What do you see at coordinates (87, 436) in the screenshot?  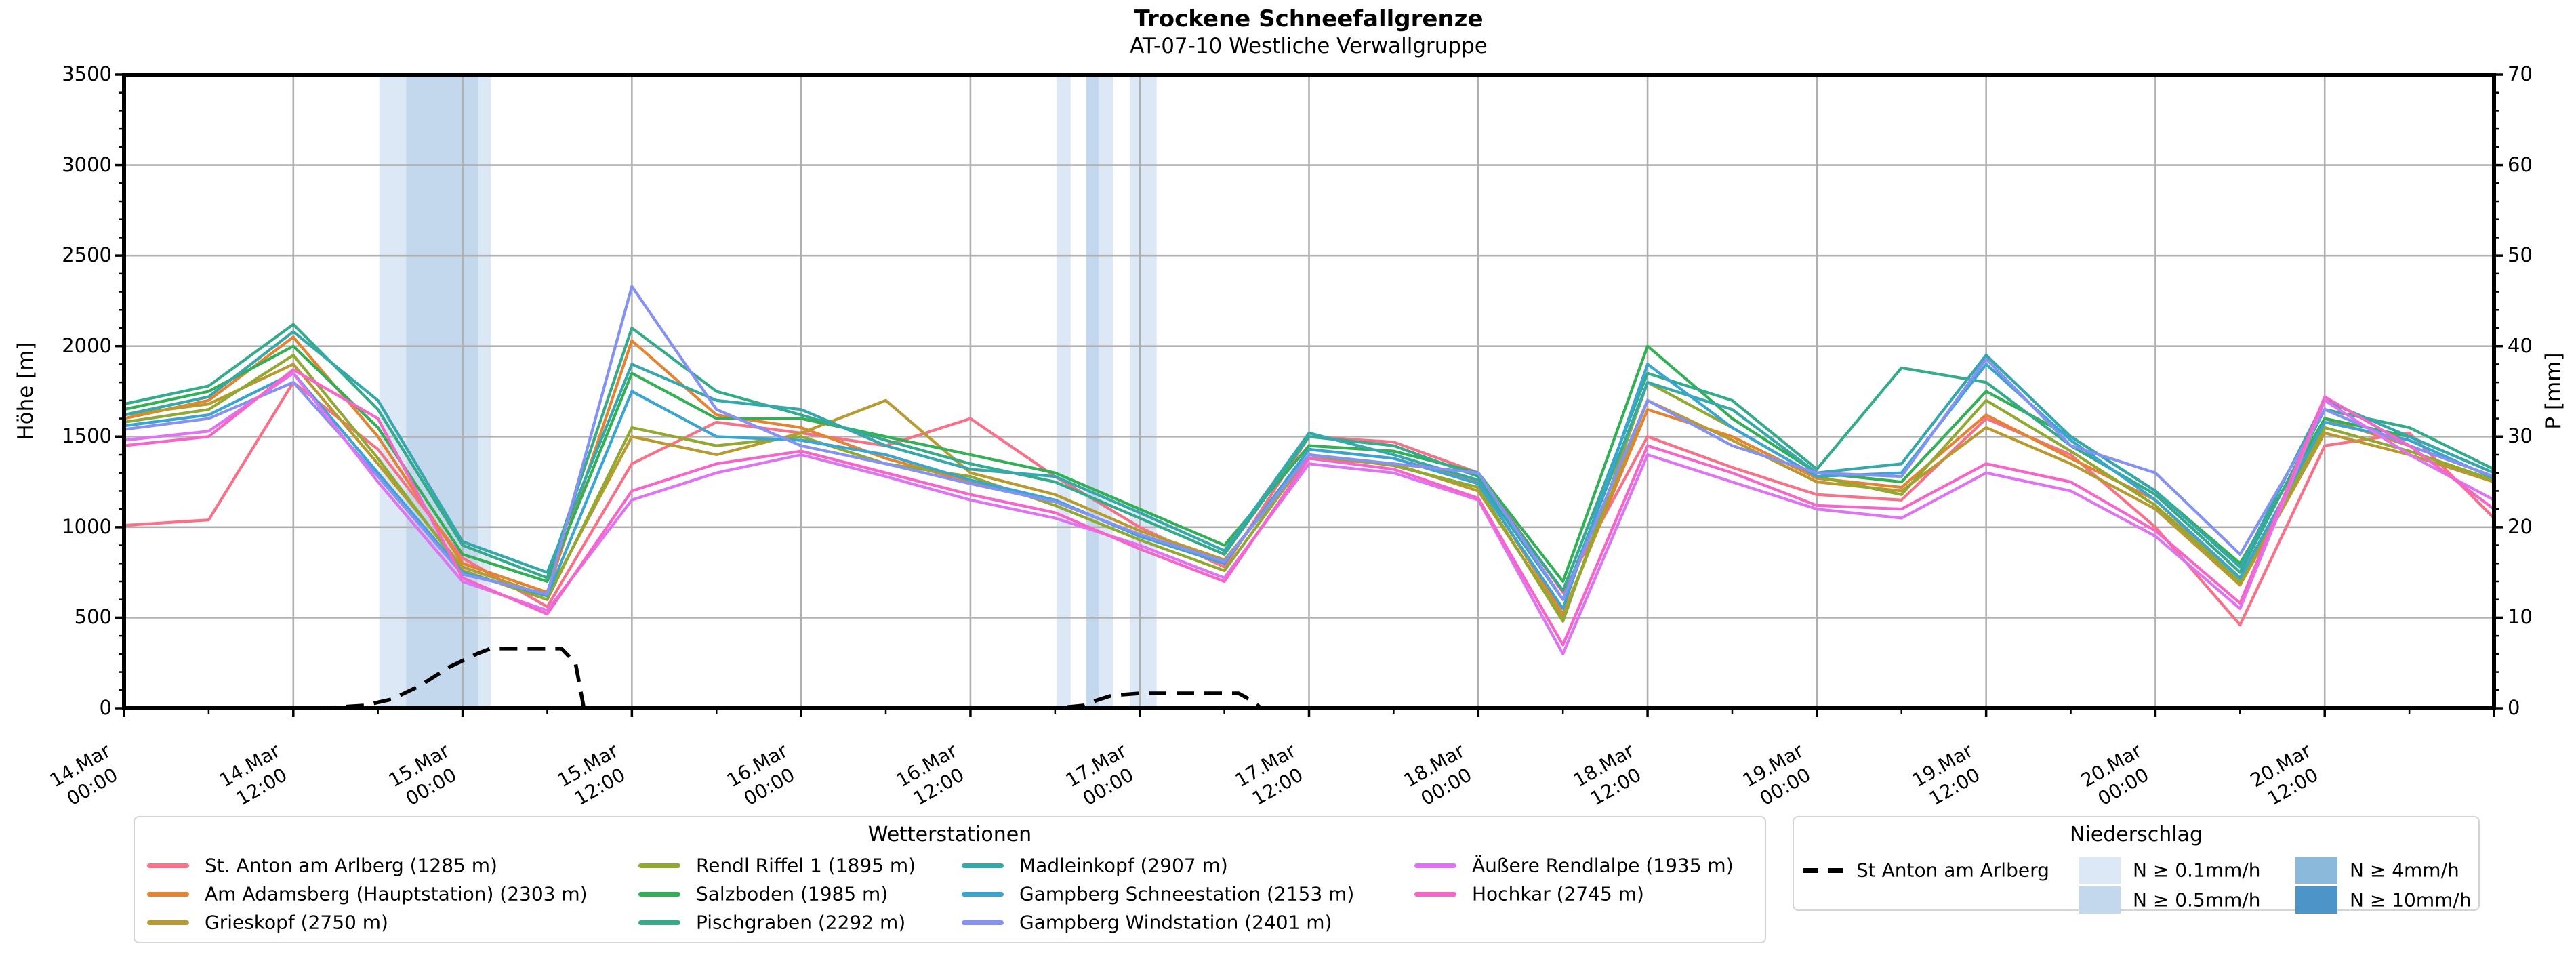 I see `y-tick-label-left: 1500` at bounding box center [87, 436].